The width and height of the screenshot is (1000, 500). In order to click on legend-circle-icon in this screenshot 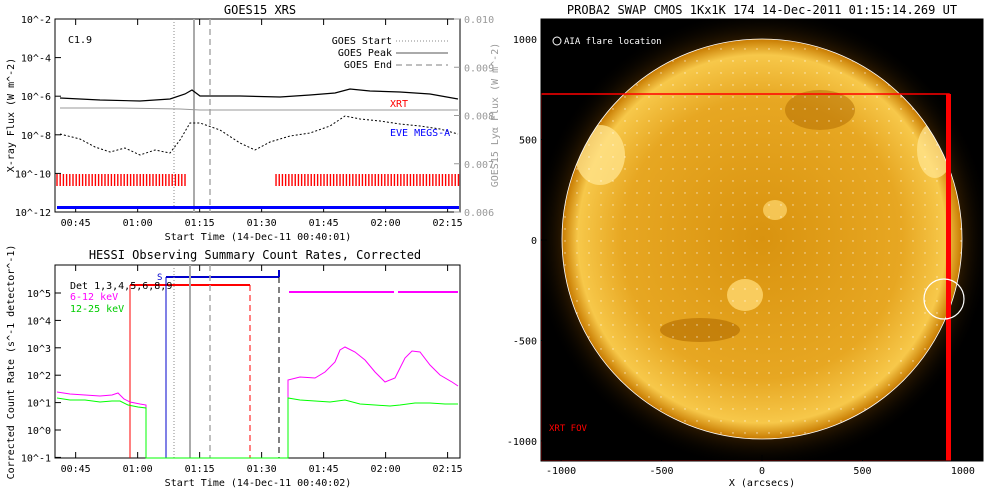, I will do `click(557, 41)`.